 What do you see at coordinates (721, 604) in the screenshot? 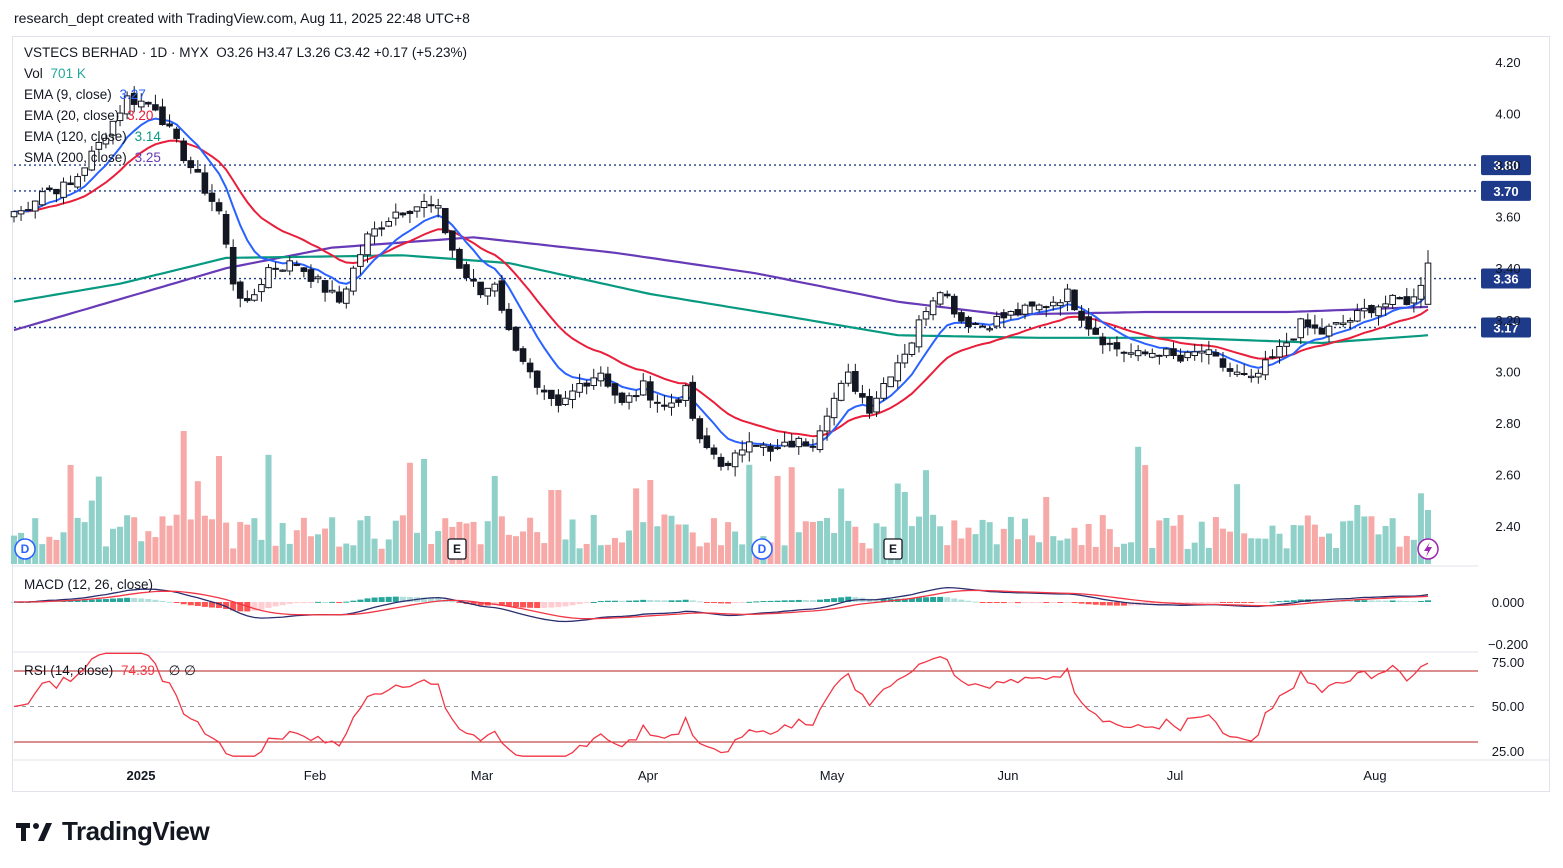
I see `macd-signal-line` at bounding box center [721, 604].